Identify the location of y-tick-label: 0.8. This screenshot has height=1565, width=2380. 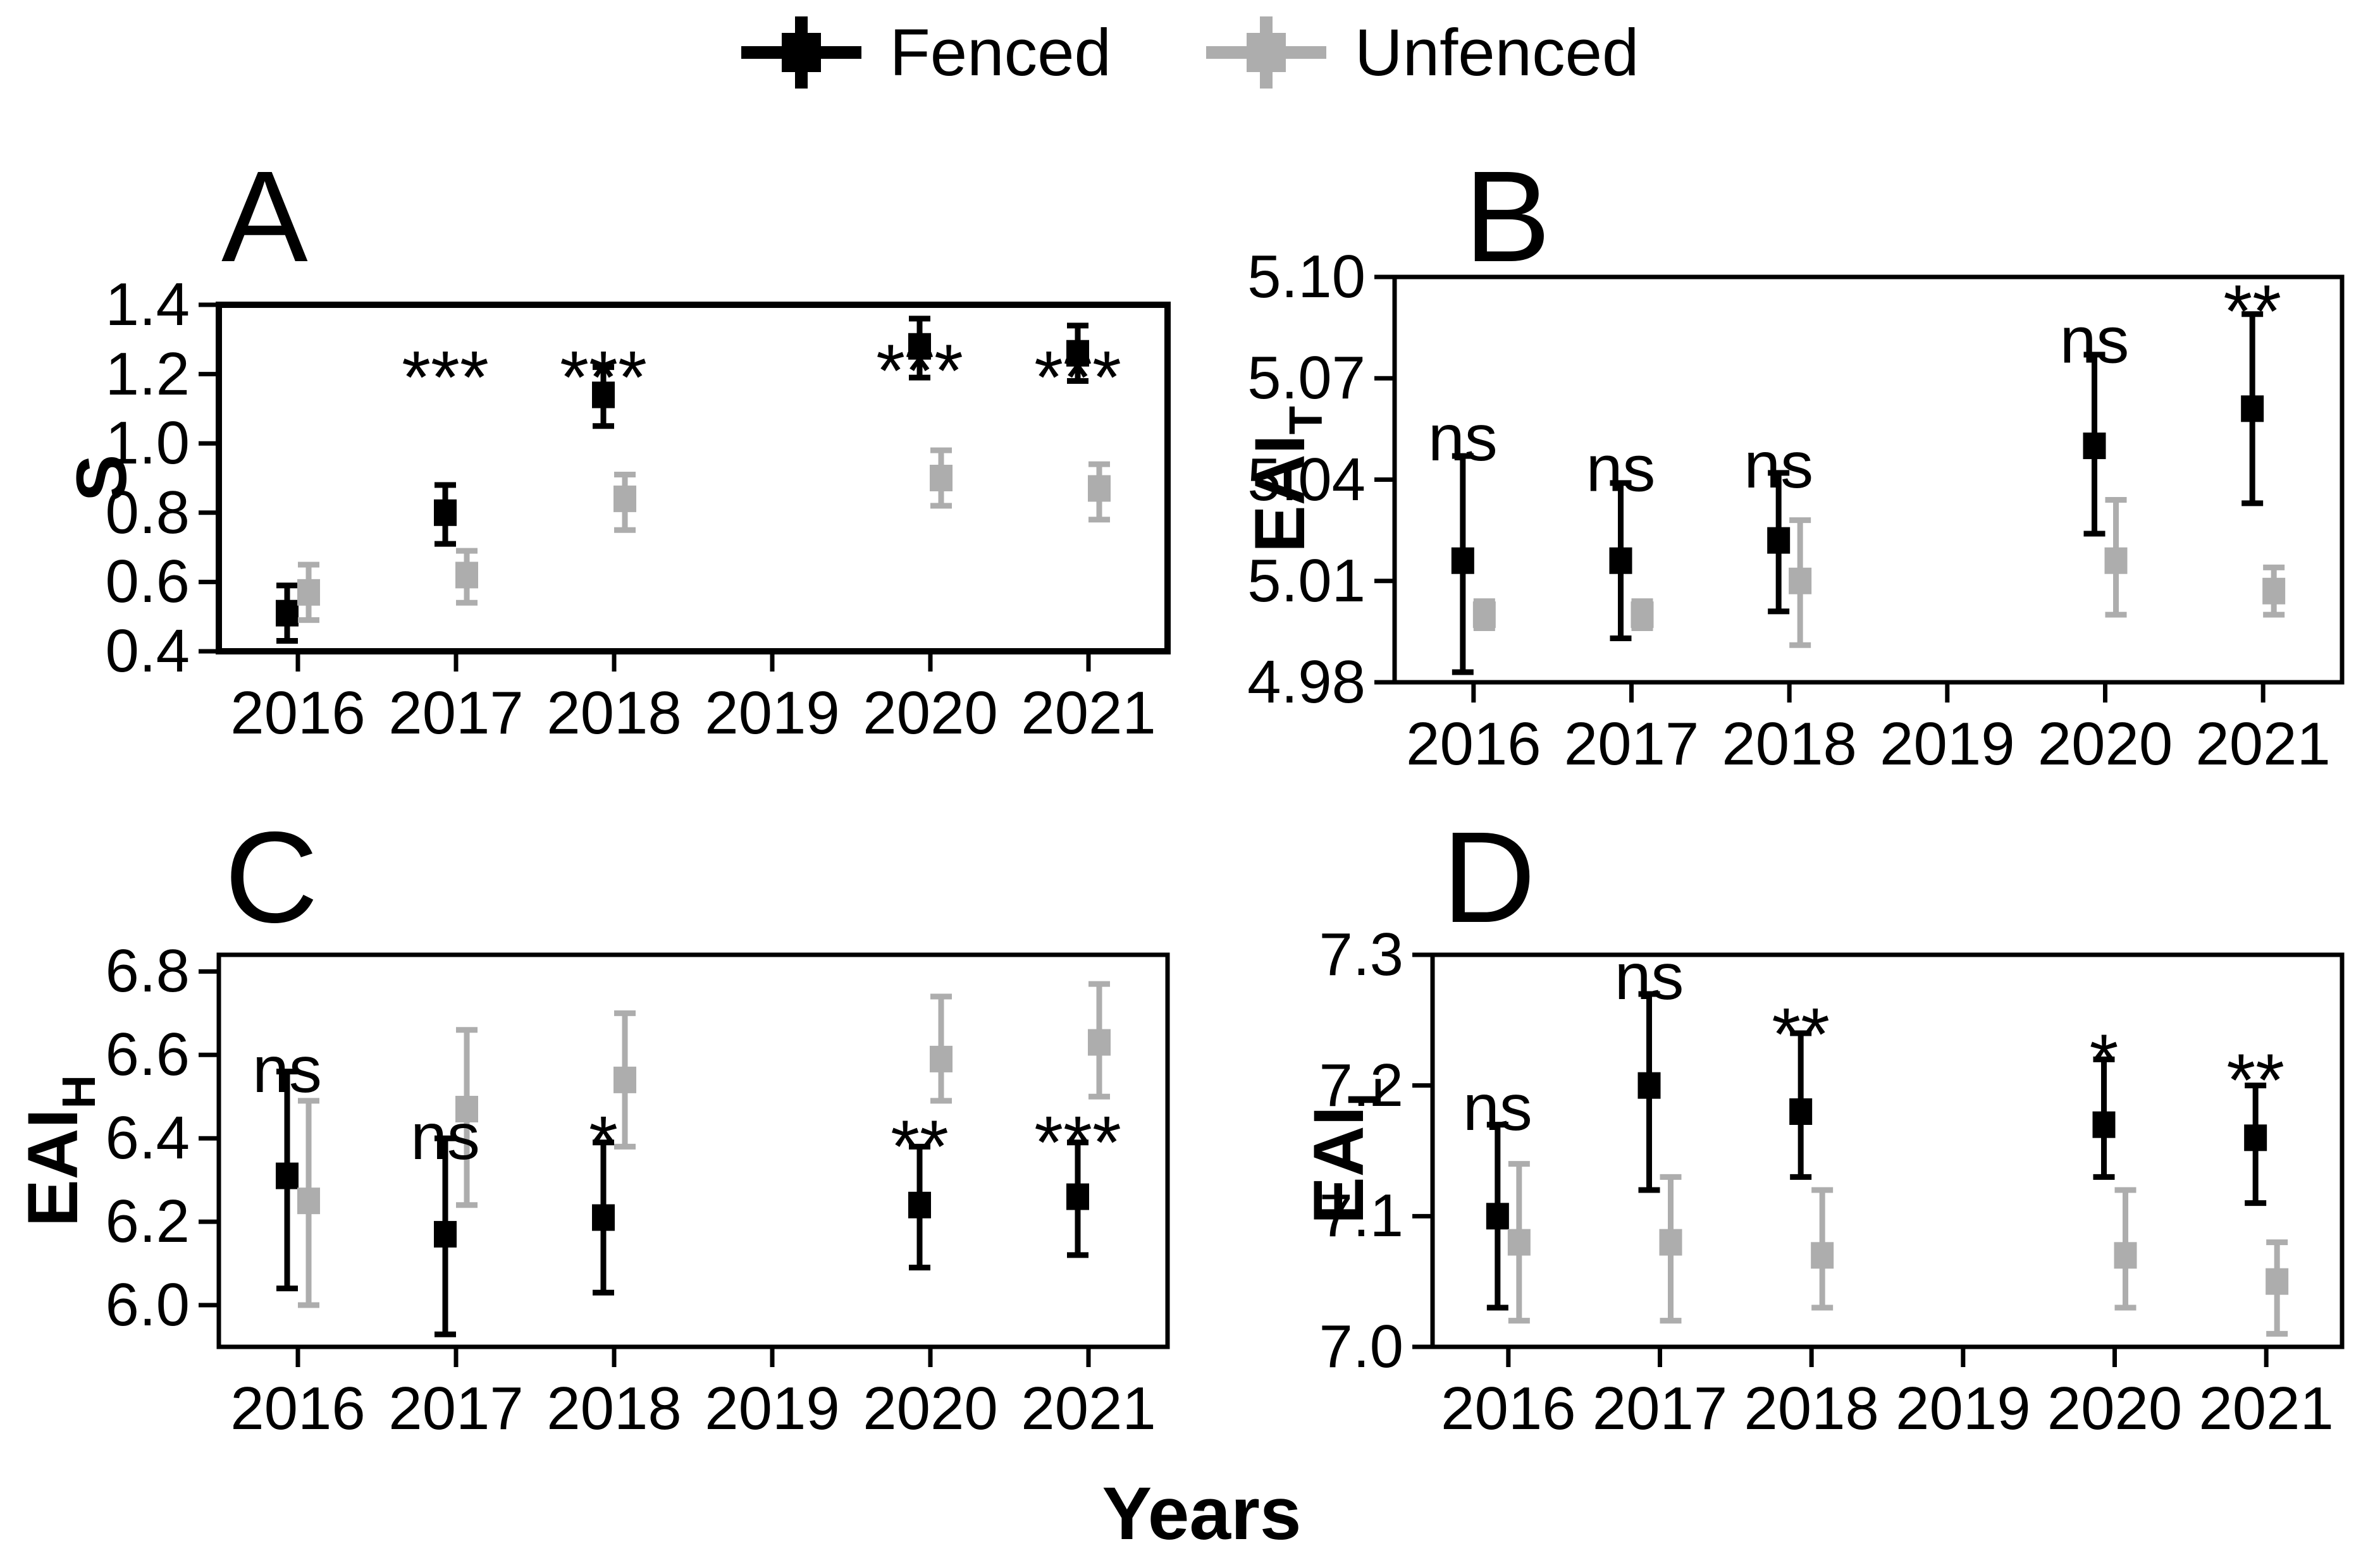
(147, 512).